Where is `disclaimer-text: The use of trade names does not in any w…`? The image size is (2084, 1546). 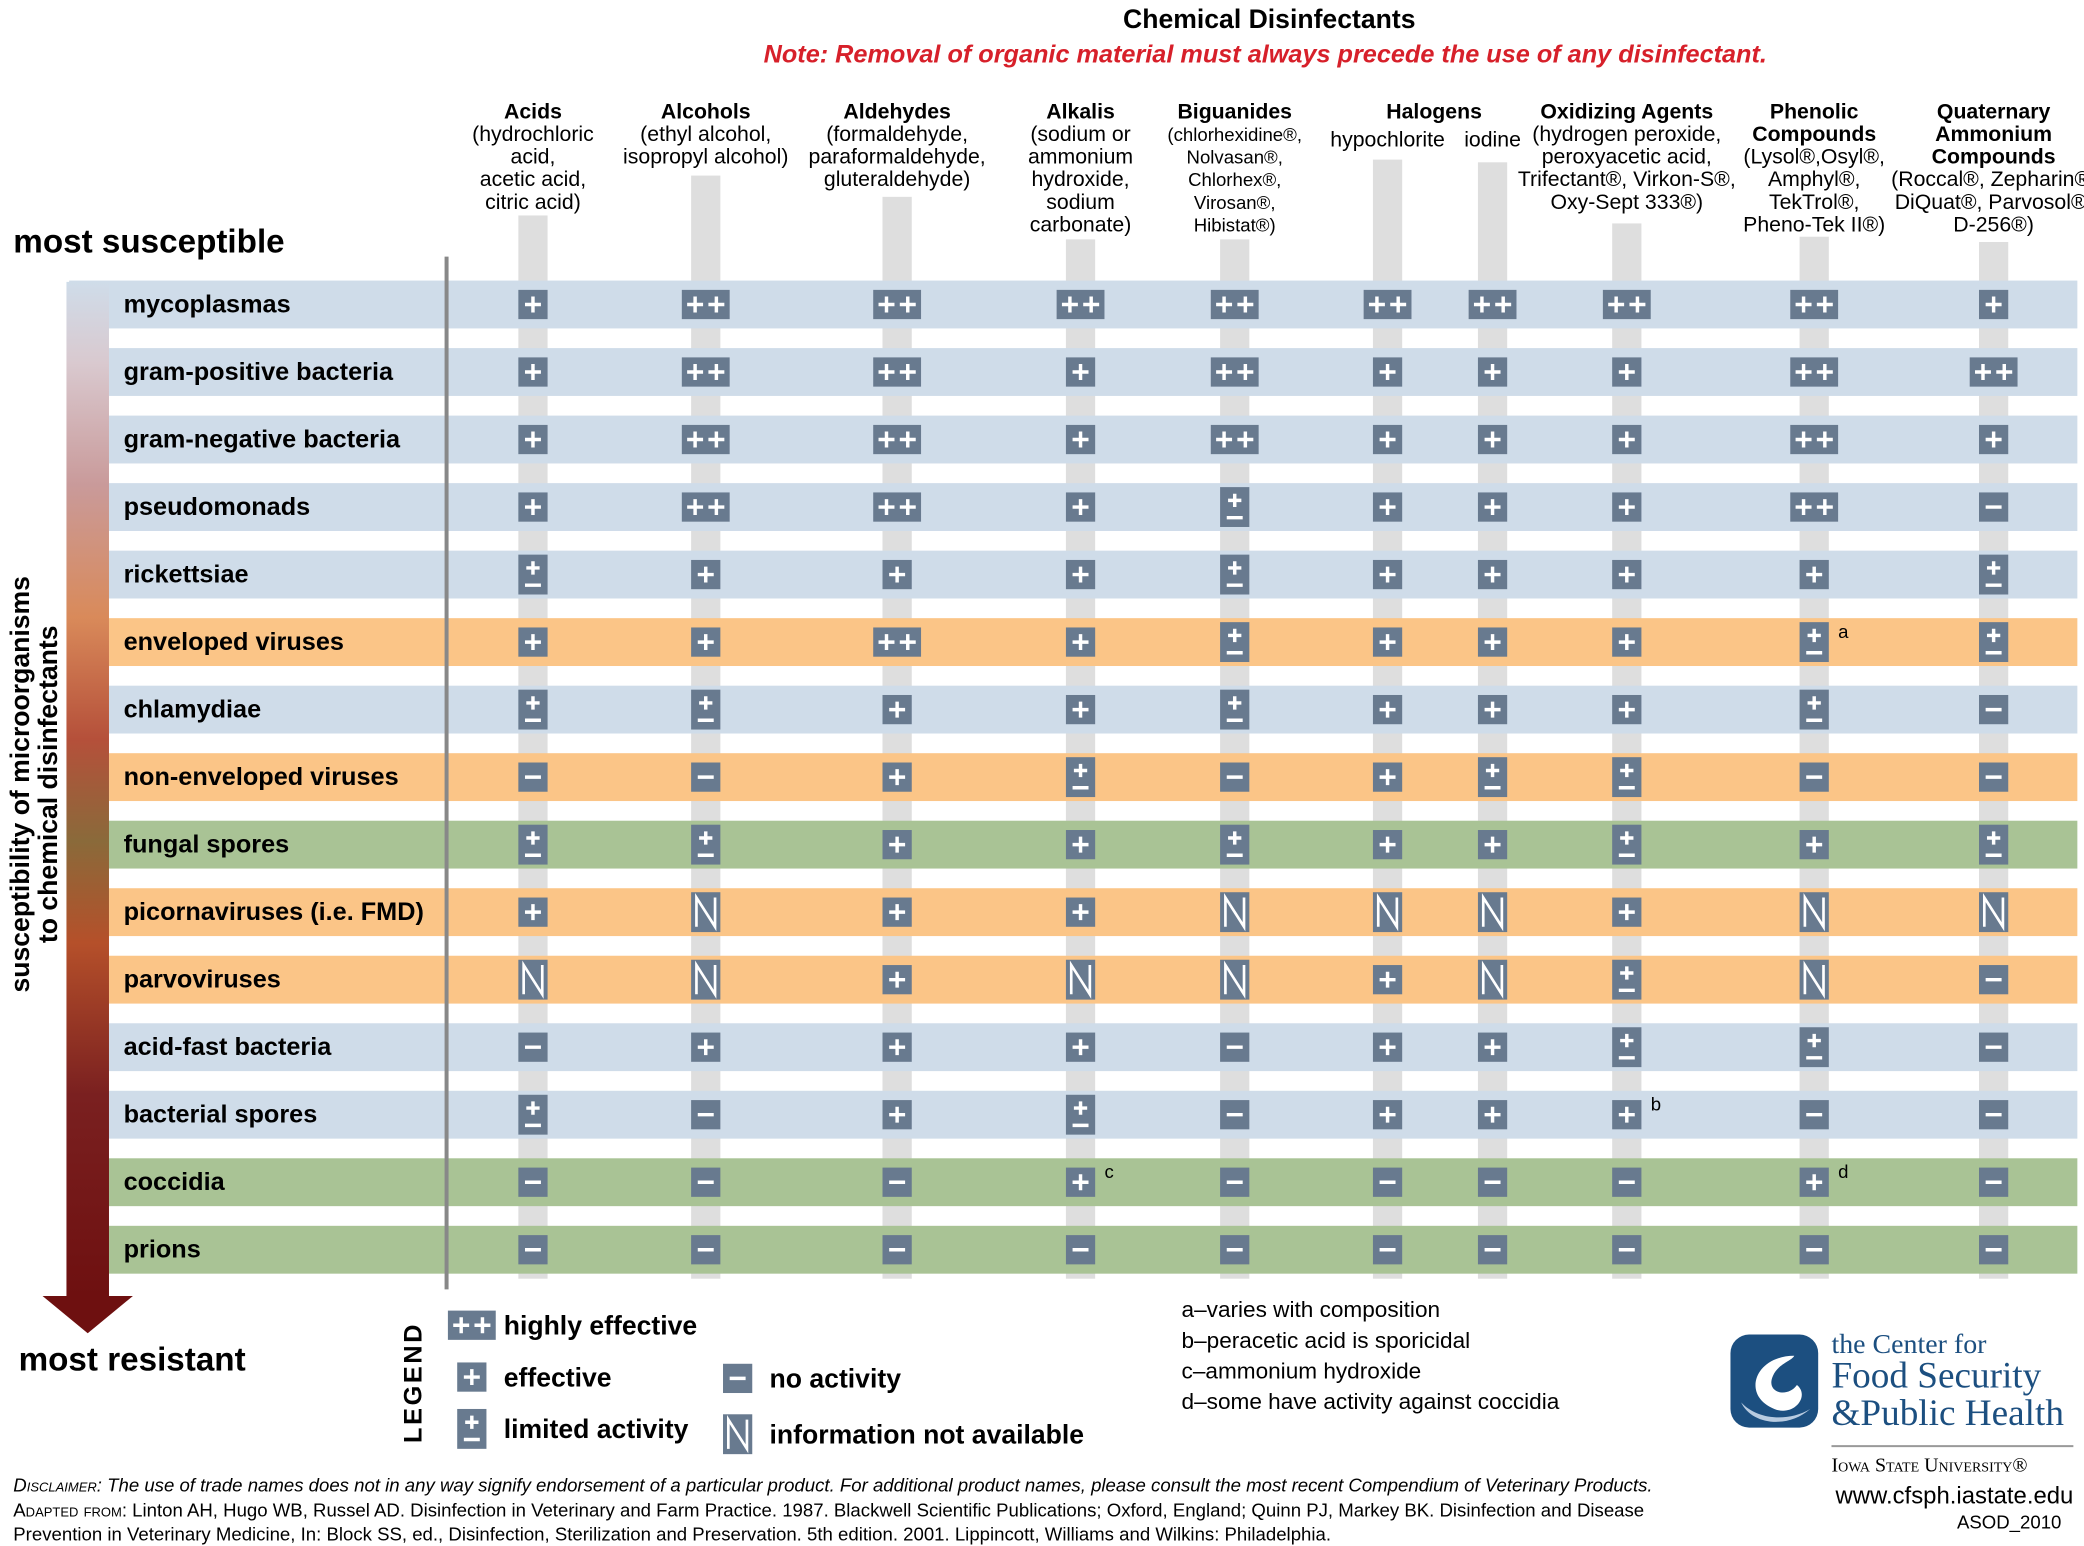
disclaimer-text: The use of trade names does not in any w… is located at coordinates (877, 1484).